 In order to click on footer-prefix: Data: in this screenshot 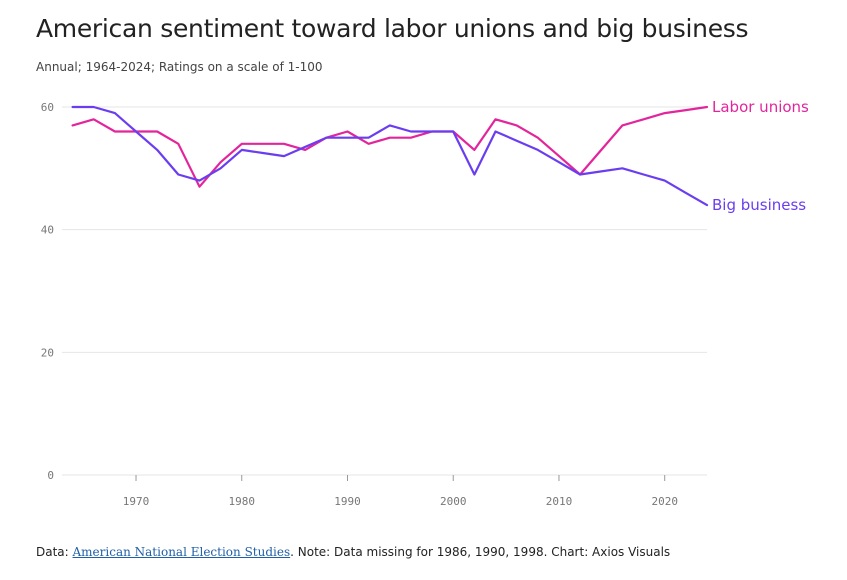, I will do `click(54, 552)`.